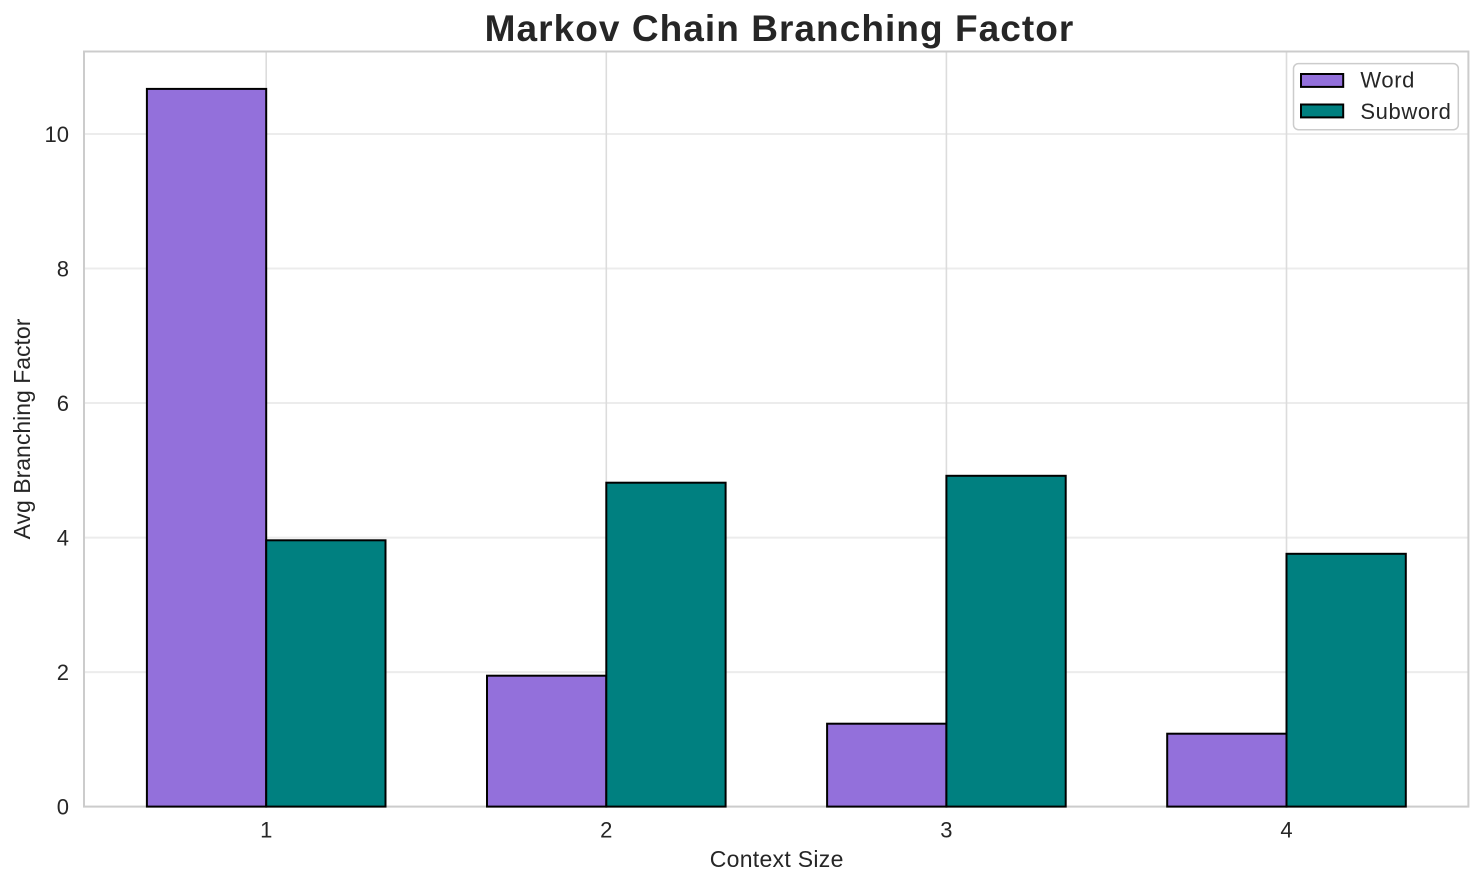 The height and width of the screenshot is (885, 1484). I want to click on svg-text: 6, so click(63, 403).